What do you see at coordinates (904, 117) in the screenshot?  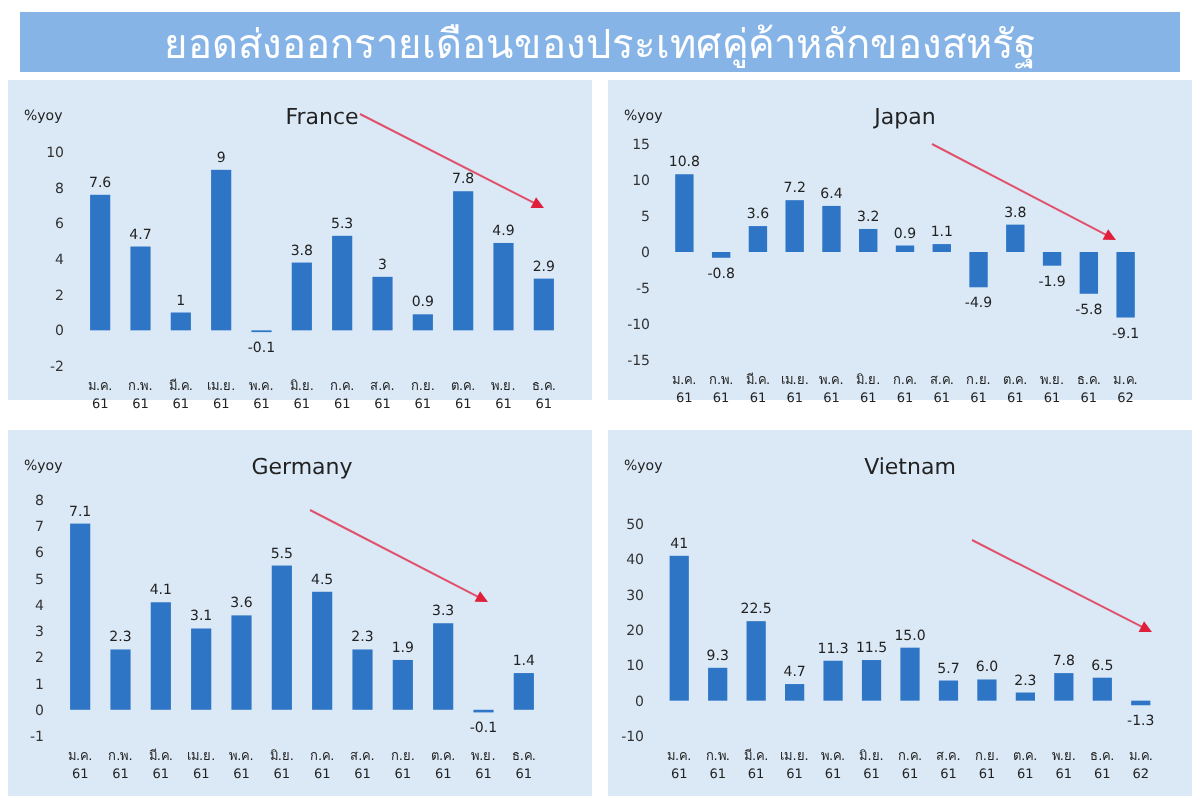 I see `chart-title: Japan` at bounding box center [904, 117].